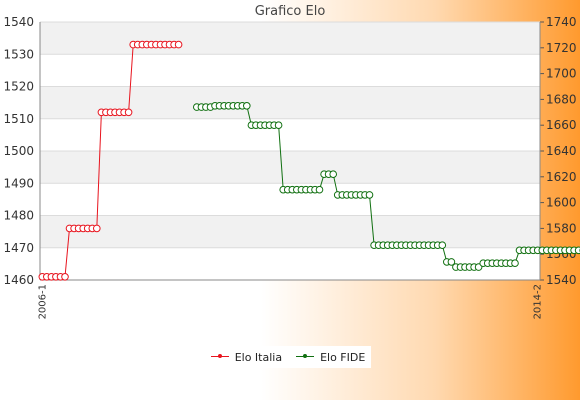 The image size is (580, 400). I want to click on y-left-tick-label: 1520, so click(18, 87).